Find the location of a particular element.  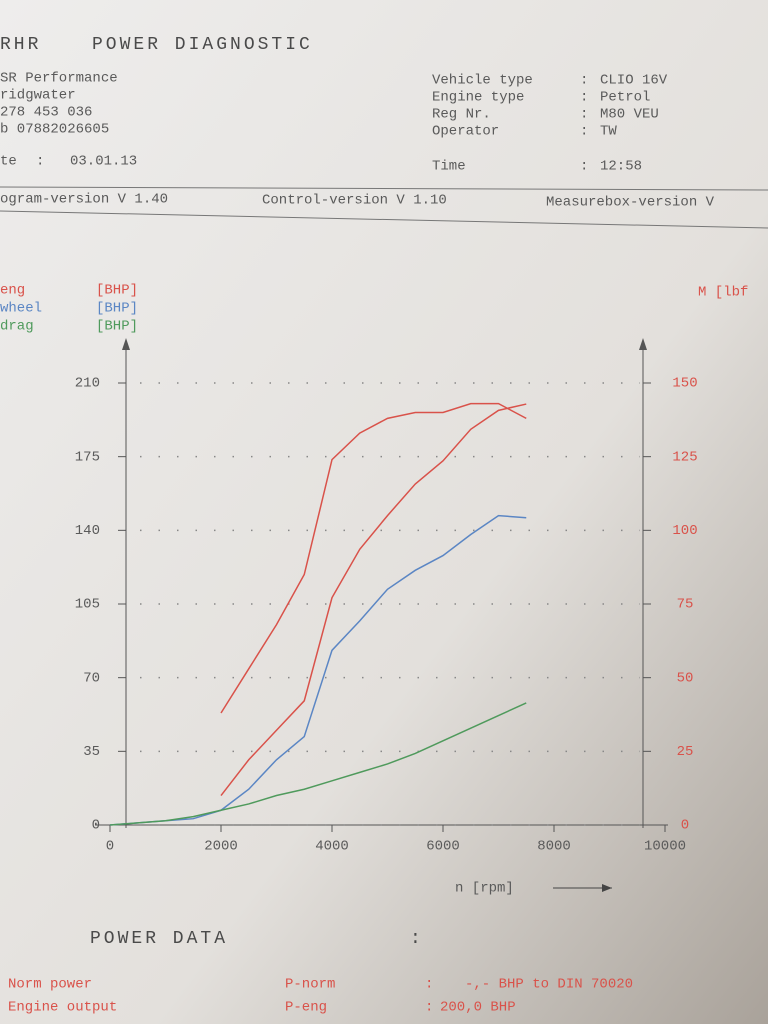

row-symbol: P-eng is located at coordinates (306, 1008).